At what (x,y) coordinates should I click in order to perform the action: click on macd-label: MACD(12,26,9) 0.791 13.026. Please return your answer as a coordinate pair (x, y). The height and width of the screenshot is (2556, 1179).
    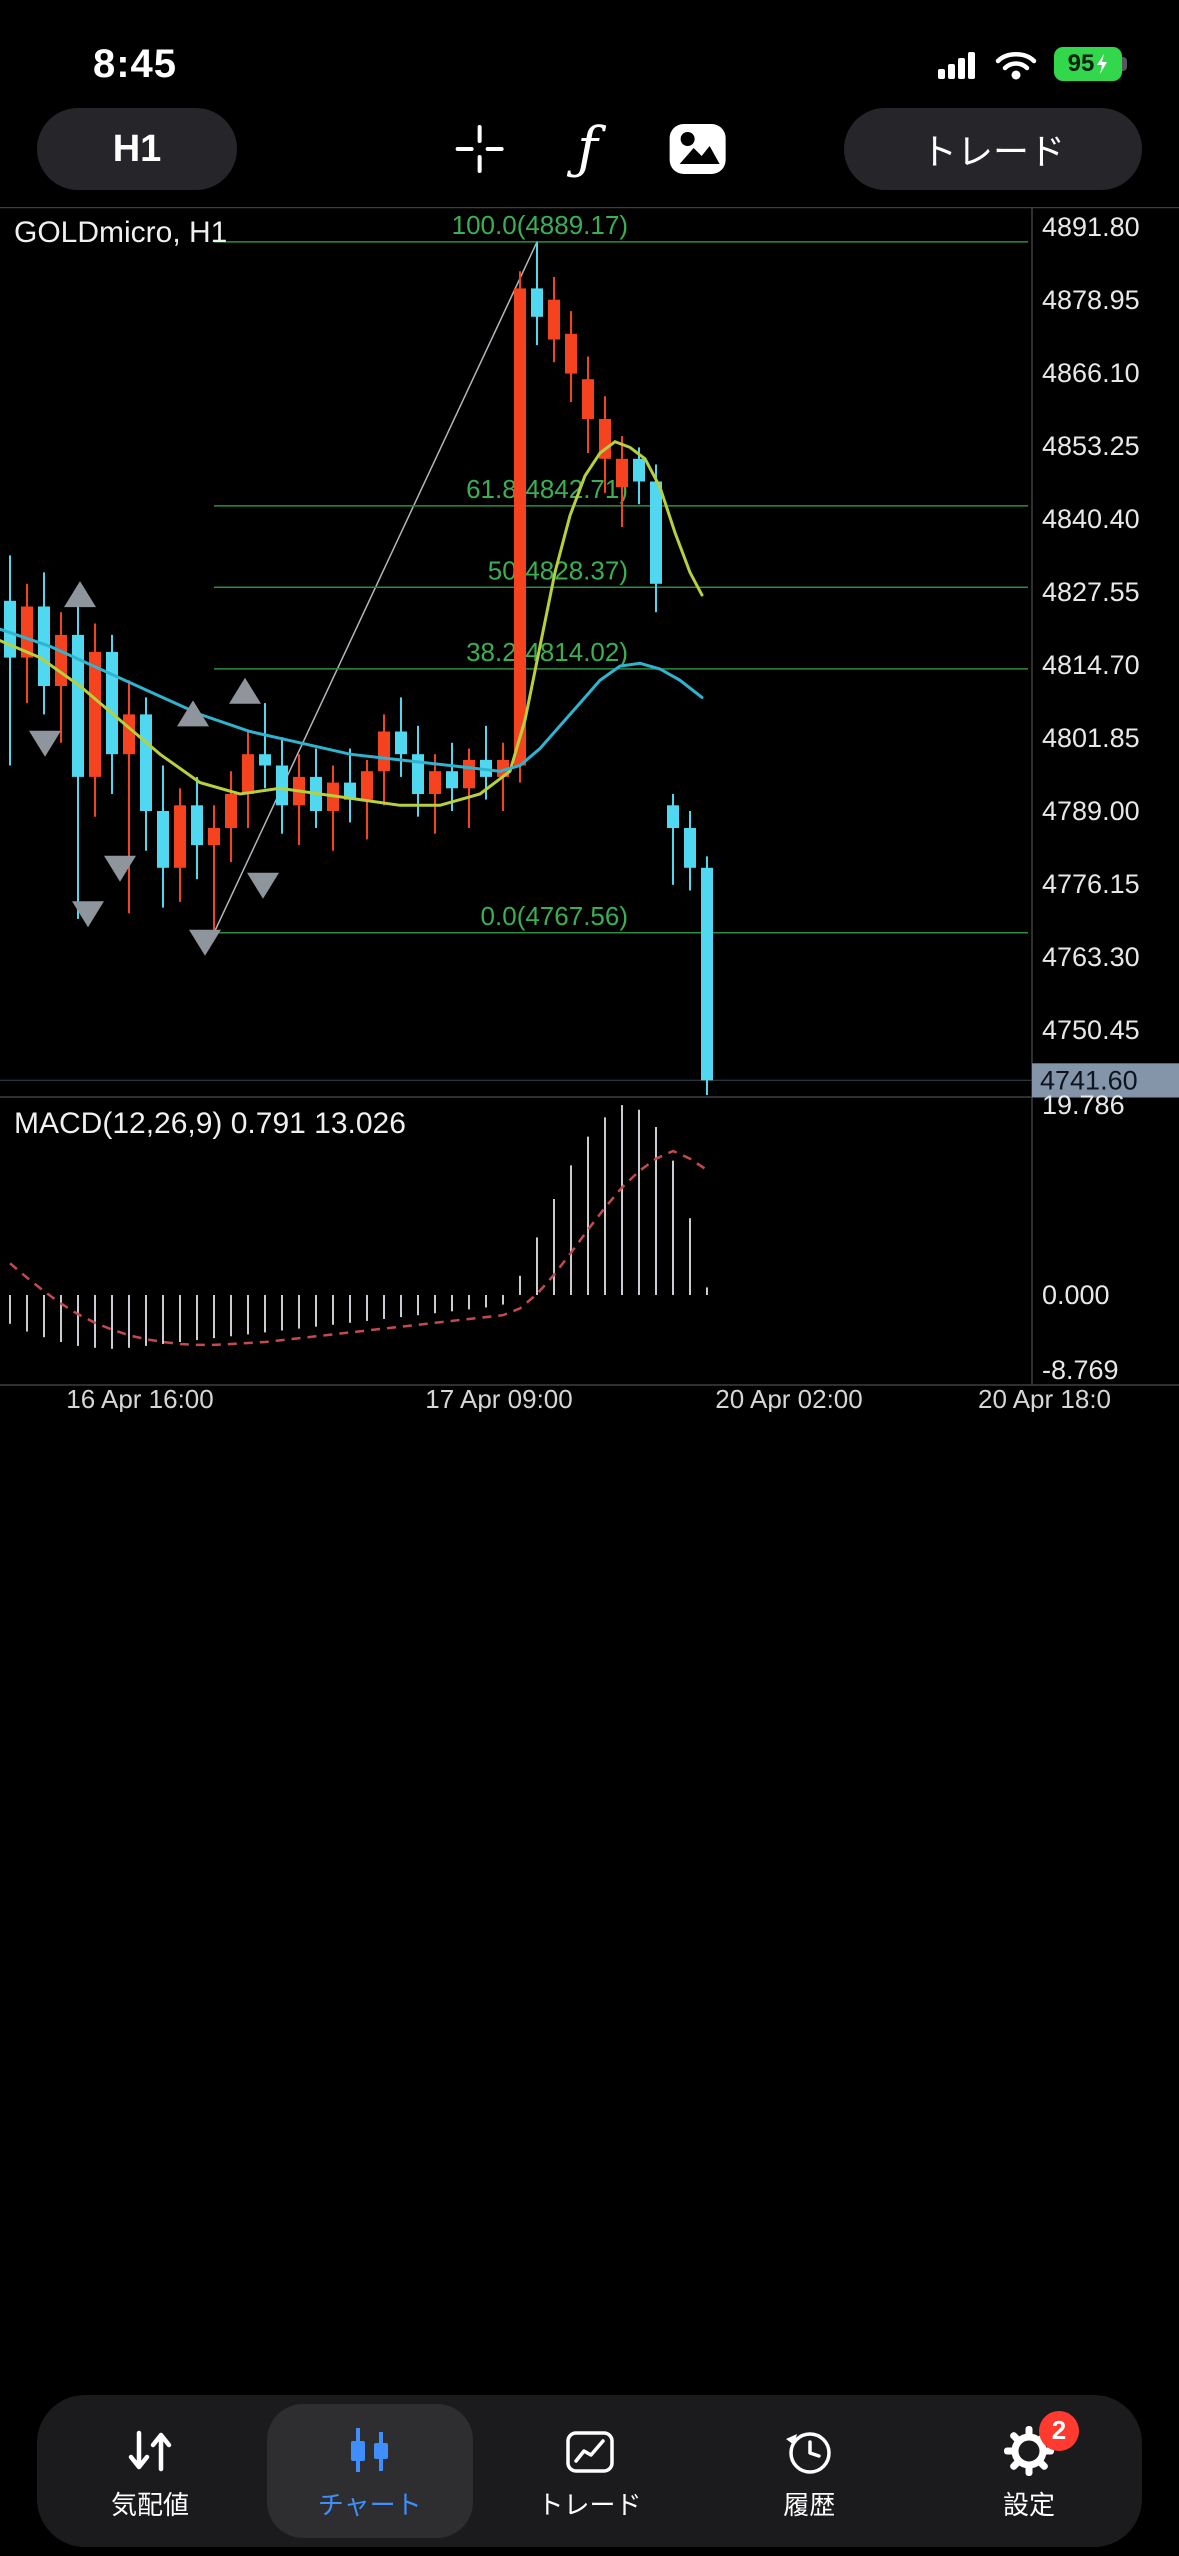
    Looking at the image, I should click on (210, 1123).